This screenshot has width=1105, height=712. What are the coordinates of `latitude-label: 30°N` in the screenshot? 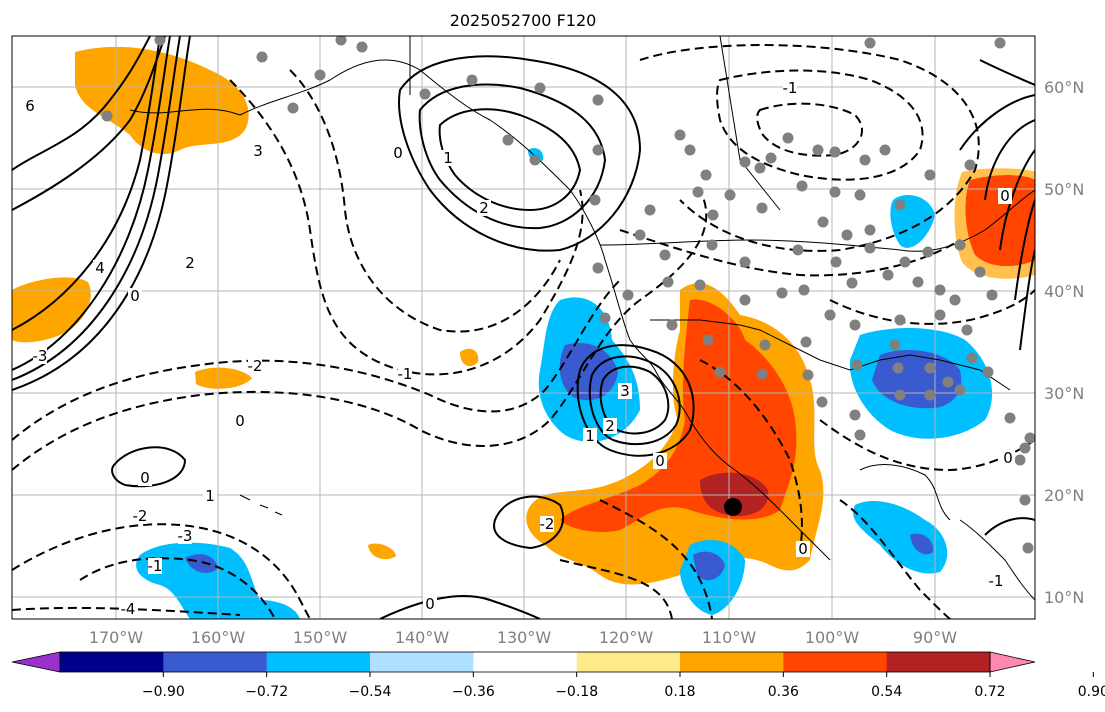 It's located at (1064, 393).